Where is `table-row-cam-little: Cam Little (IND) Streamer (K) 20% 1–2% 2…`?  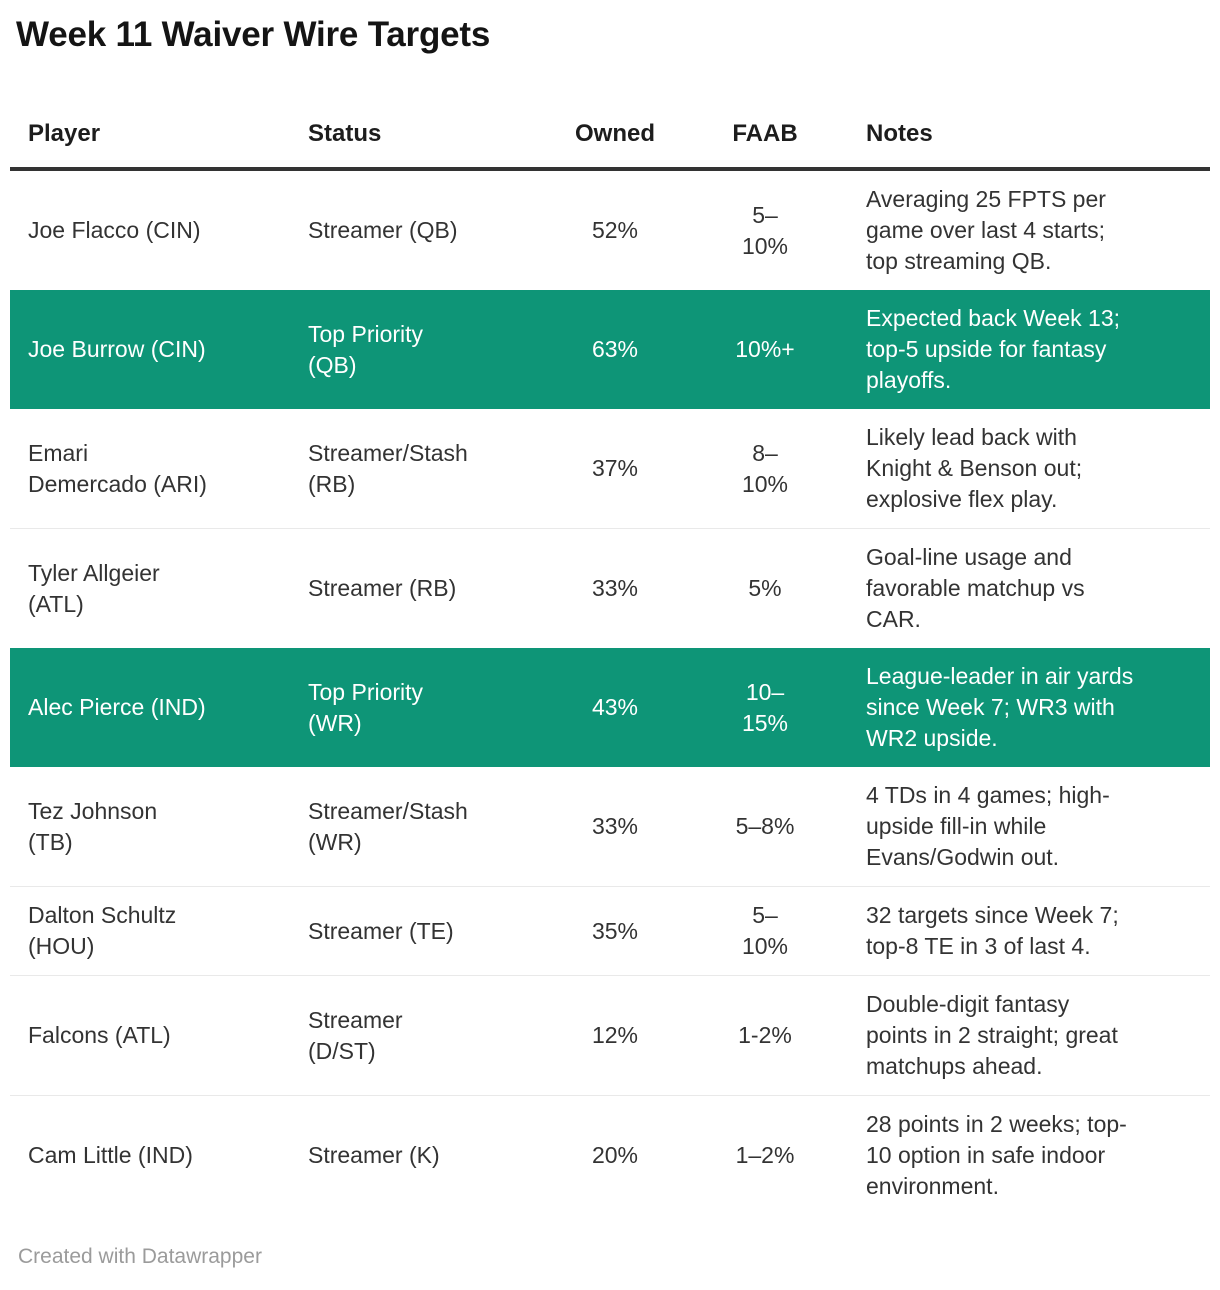 table-row-cam-little: Cam Little (IND) Streamer (K) 20% 1–2% 2… is located at coordinates (610, 1155).